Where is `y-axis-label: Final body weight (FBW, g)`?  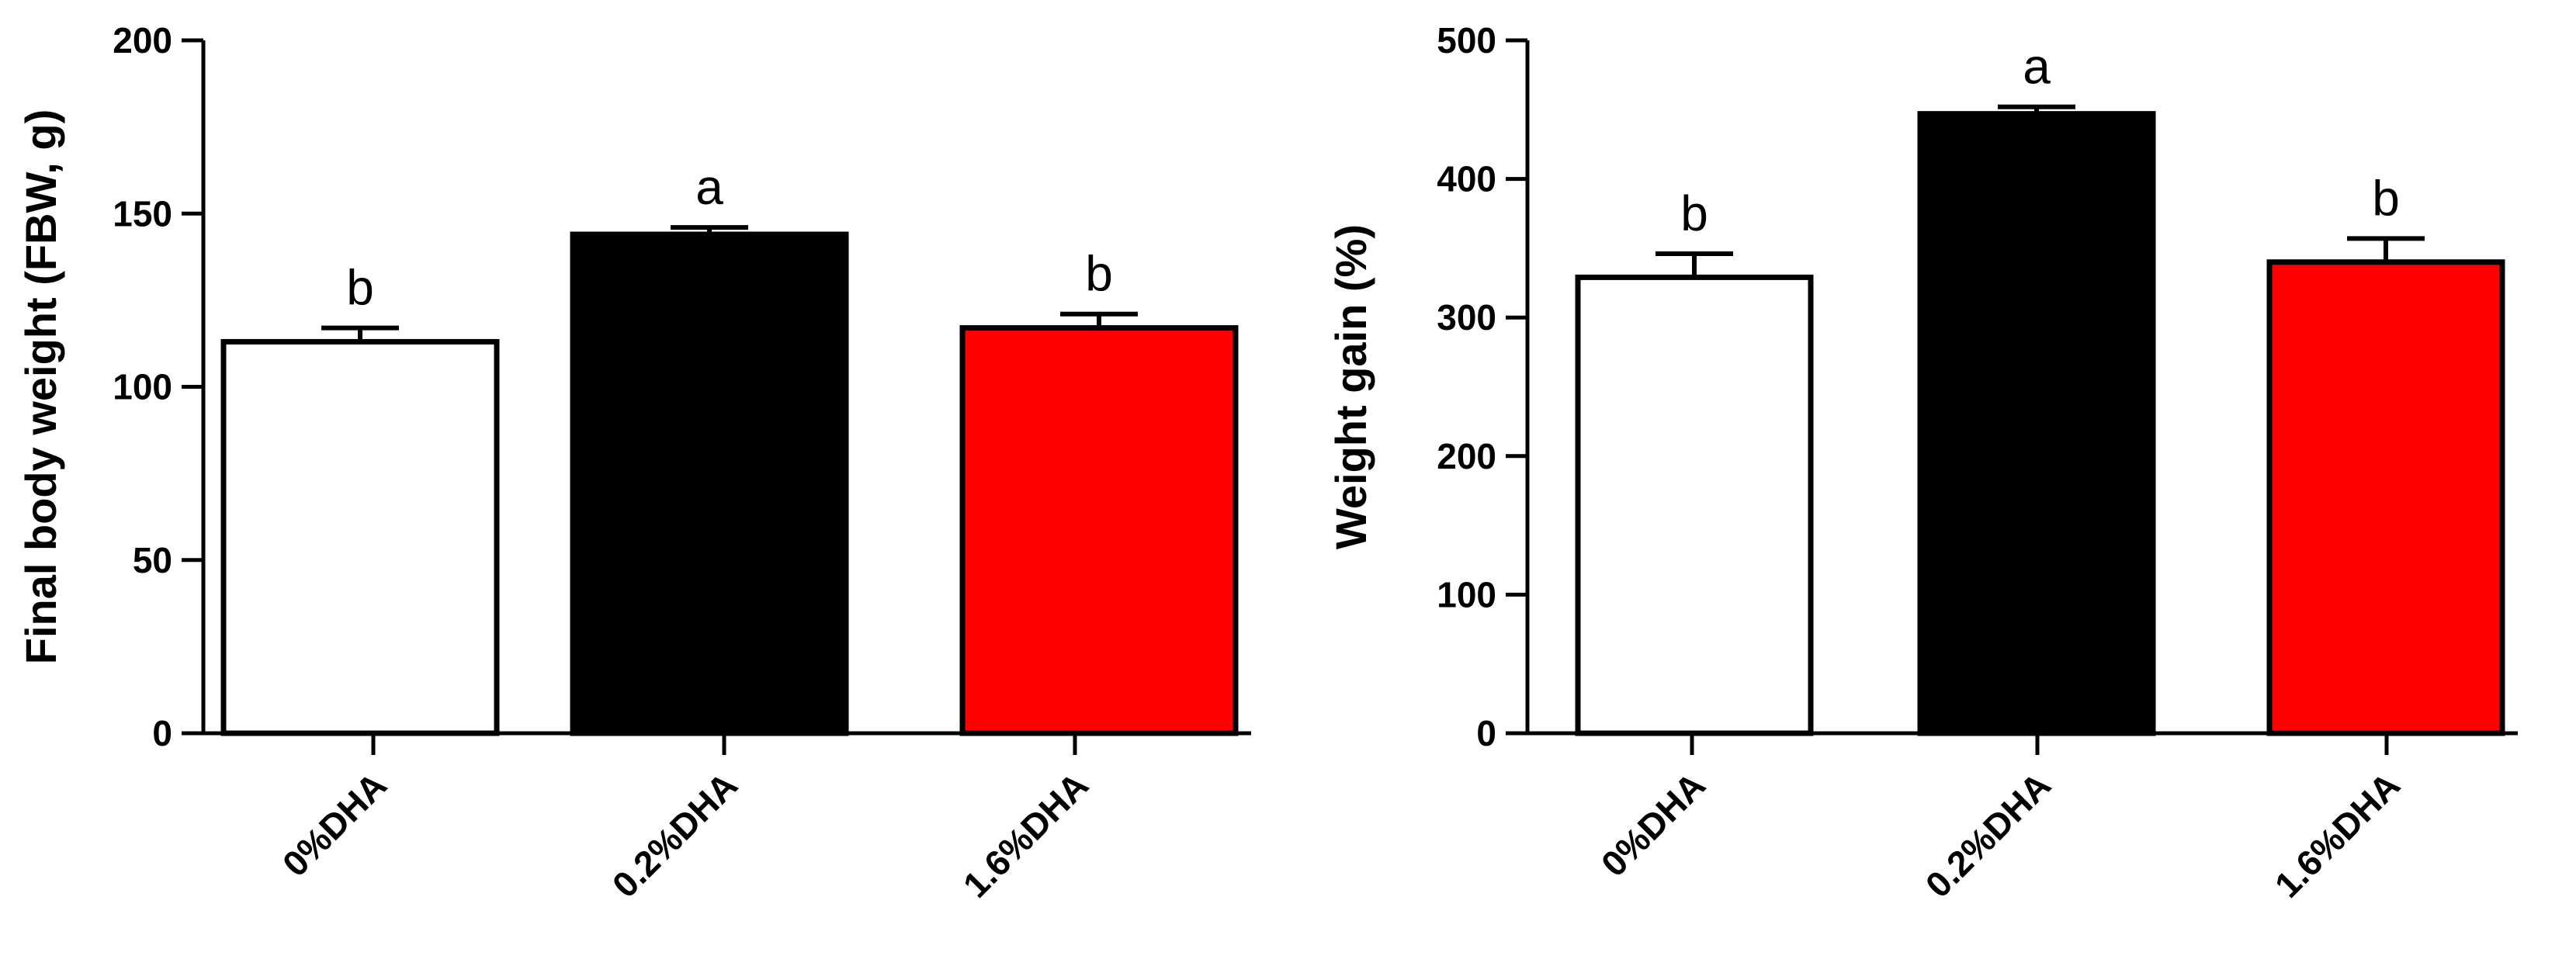 y-axis-label: Final body weight (FBW, g) is located at coordinates (40, 386).